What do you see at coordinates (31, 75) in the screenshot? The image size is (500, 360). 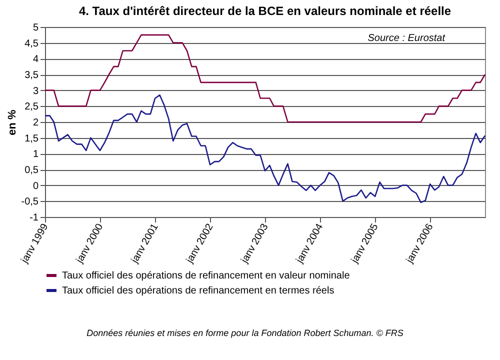 I see `y-tick-label: 3,5` at bounding box center [31, 75].